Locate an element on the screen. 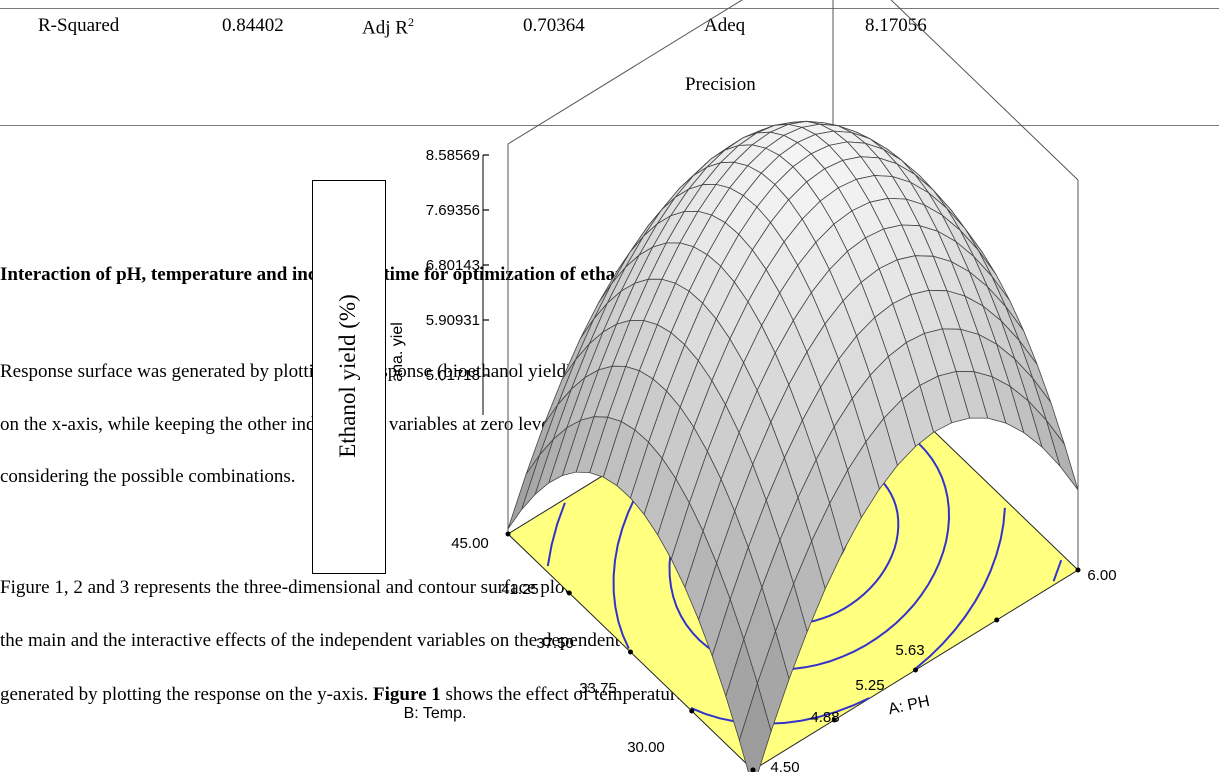 The height and width of the screenshot is (772, 1219). z-tick-label: 7.69356 is located at coordinates (453, 210).